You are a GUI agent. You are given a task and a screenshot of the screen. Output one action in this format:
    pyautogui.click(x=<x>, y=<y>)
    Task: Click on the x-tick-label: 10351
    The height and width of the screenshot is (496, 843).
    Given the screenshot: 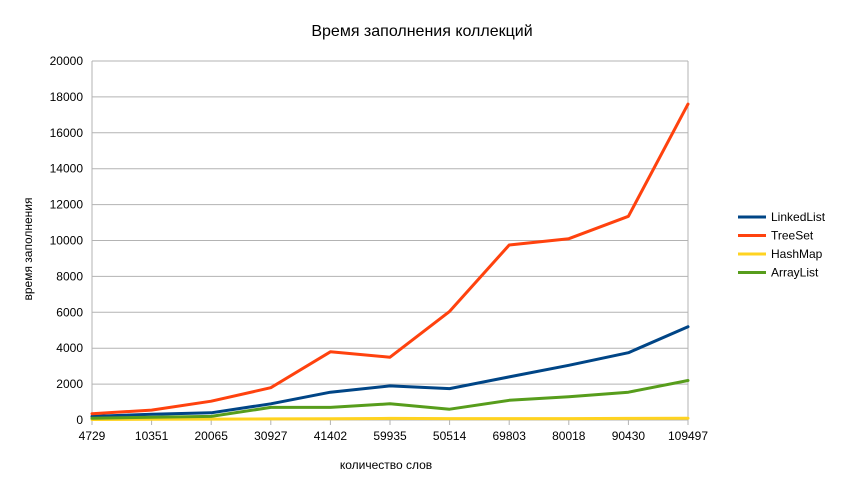 What is the action you would take?
    pyautogui.click(x=152, y=436)
    